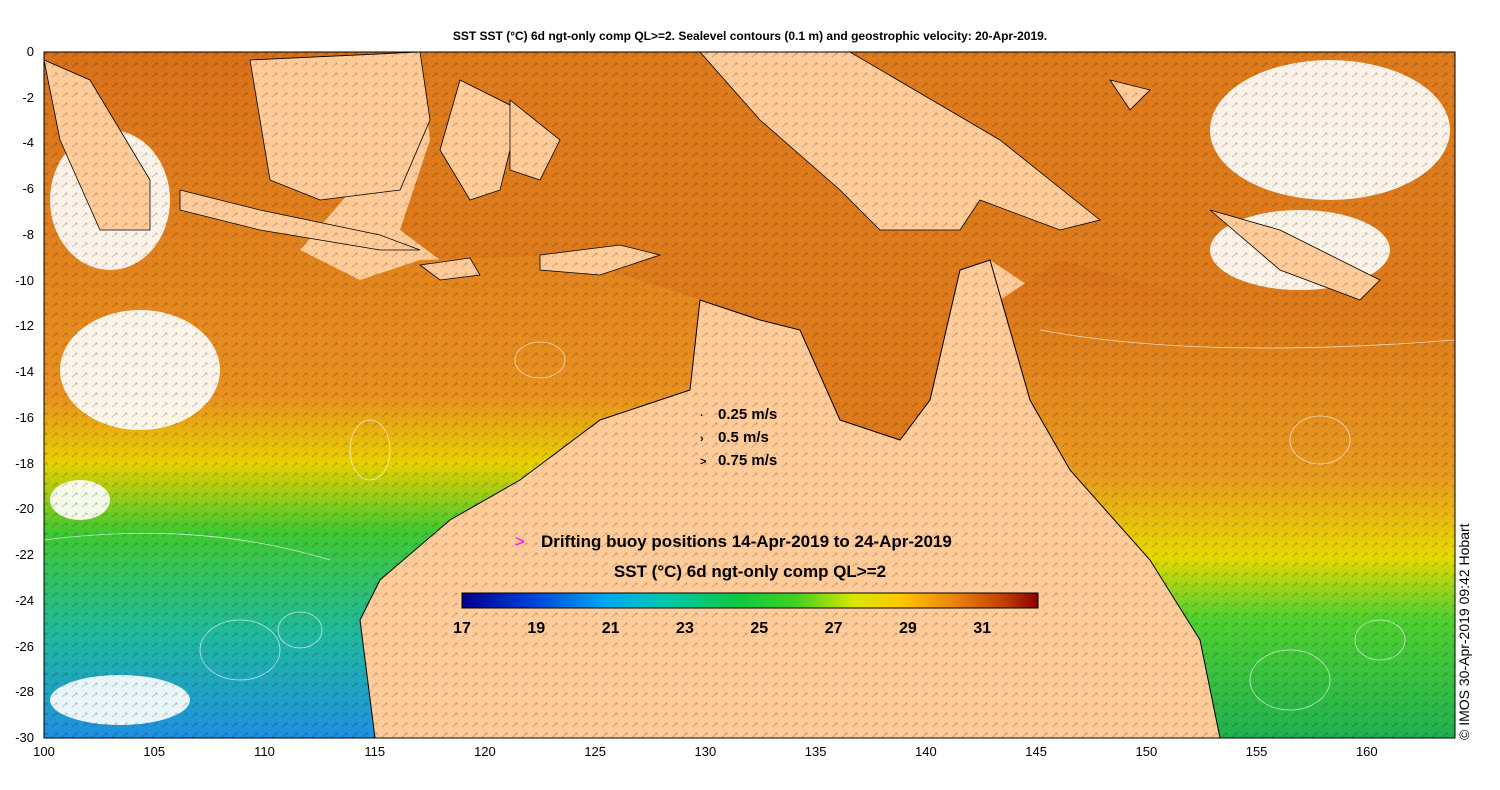  What do you see at coordinates (1146, 751) in the screenshot?
I see `x-tick-label: 150` at bounding box center [1146, 751].